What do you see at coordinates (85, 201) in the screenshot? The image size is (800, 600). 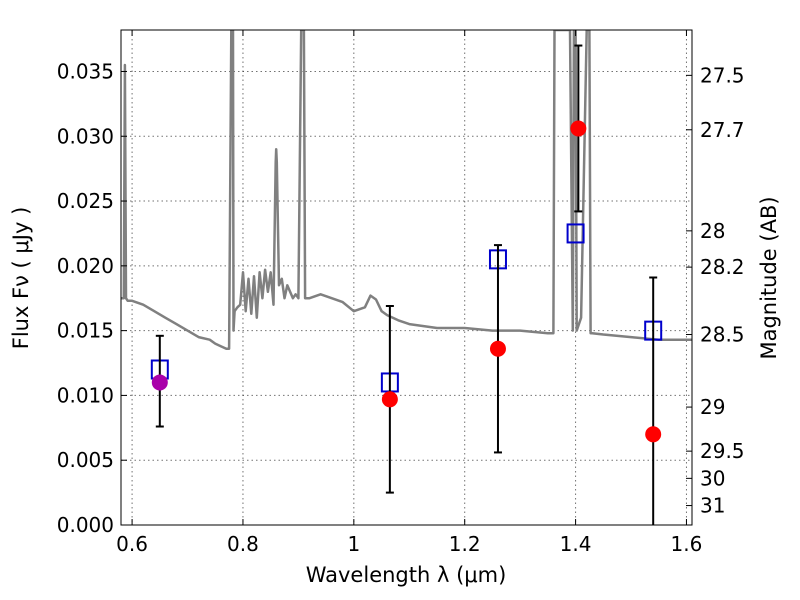 I see `y-tick-label: 0.025` at bounding box center [85, 201].